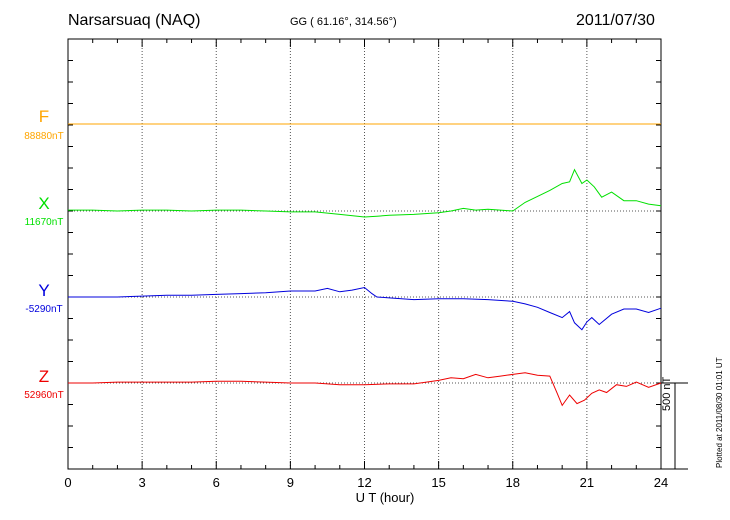  What do you see at coordinates (364, 482) in the screenshot?
I see `x-tick-label: 12` at bounding box center [364, 482].